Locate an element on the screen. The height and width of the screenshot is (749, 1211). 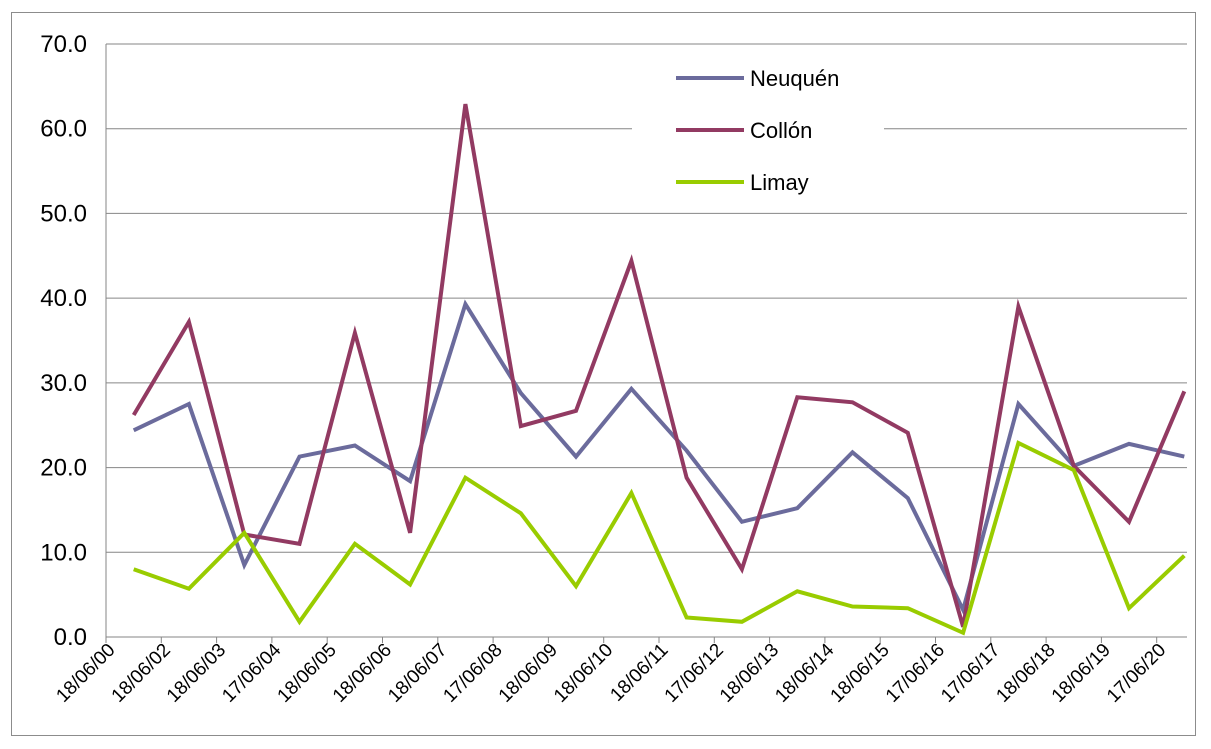
x-tick-label-18: 18/06/19 is located at coordinates (1081, 673).